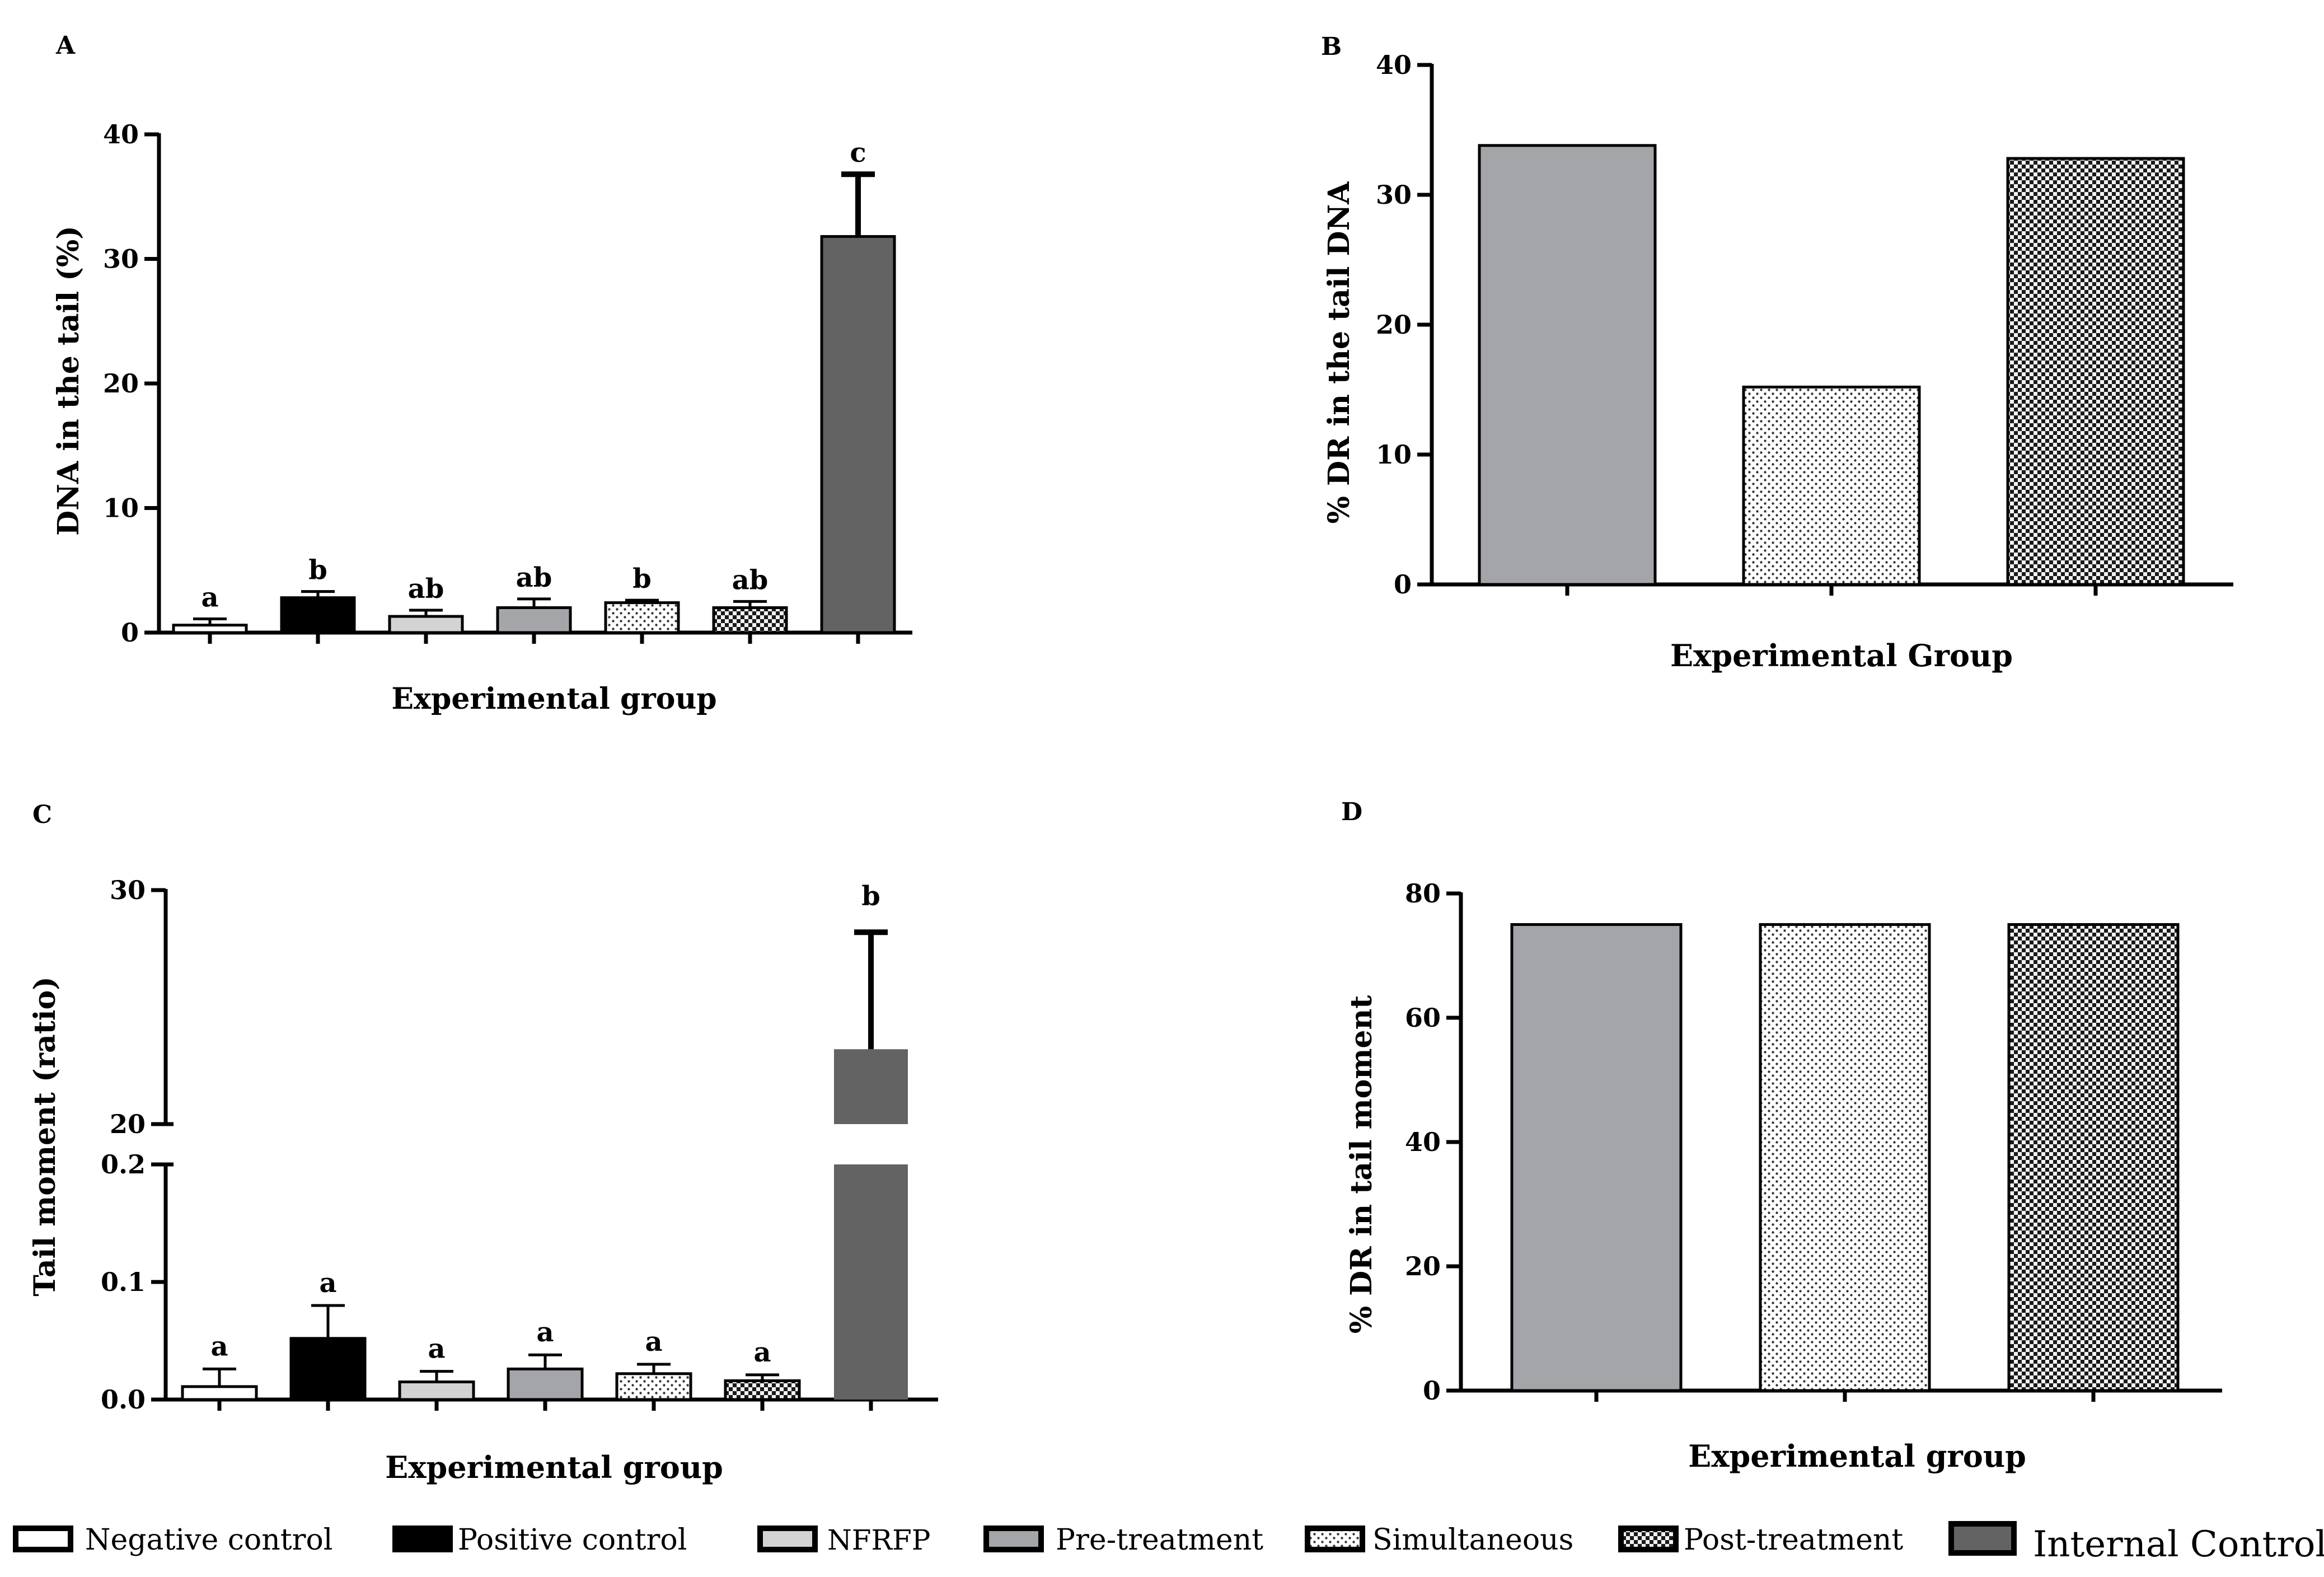 This screenshot has height=1577, width=2324. I want to click on significance-letter: c, so click(858, 153).